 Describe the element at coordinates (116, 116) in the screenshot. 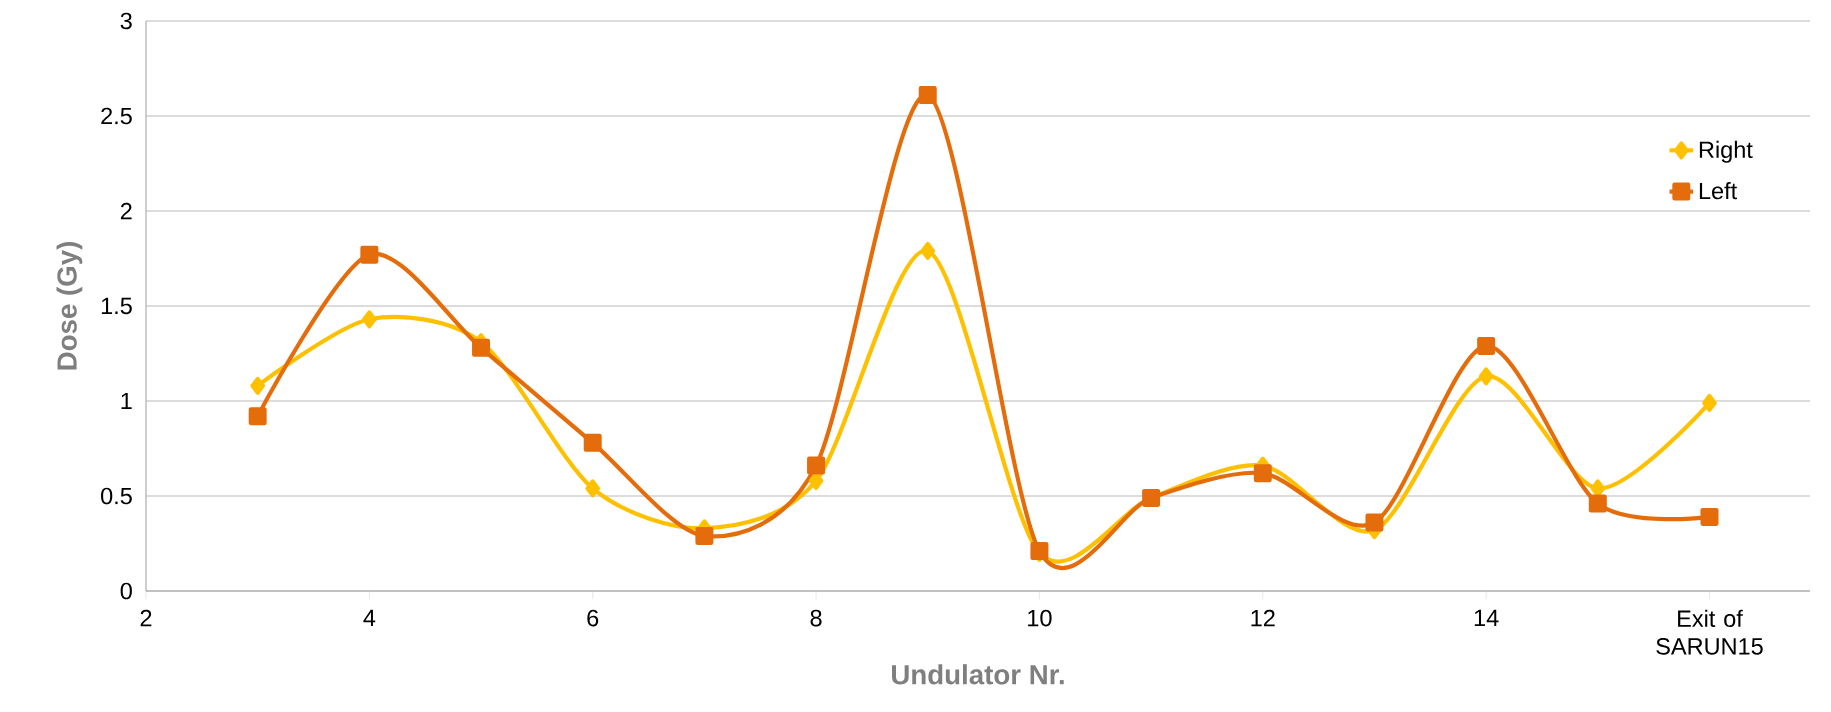

I see `y-tick-label: 2.5` at that location.